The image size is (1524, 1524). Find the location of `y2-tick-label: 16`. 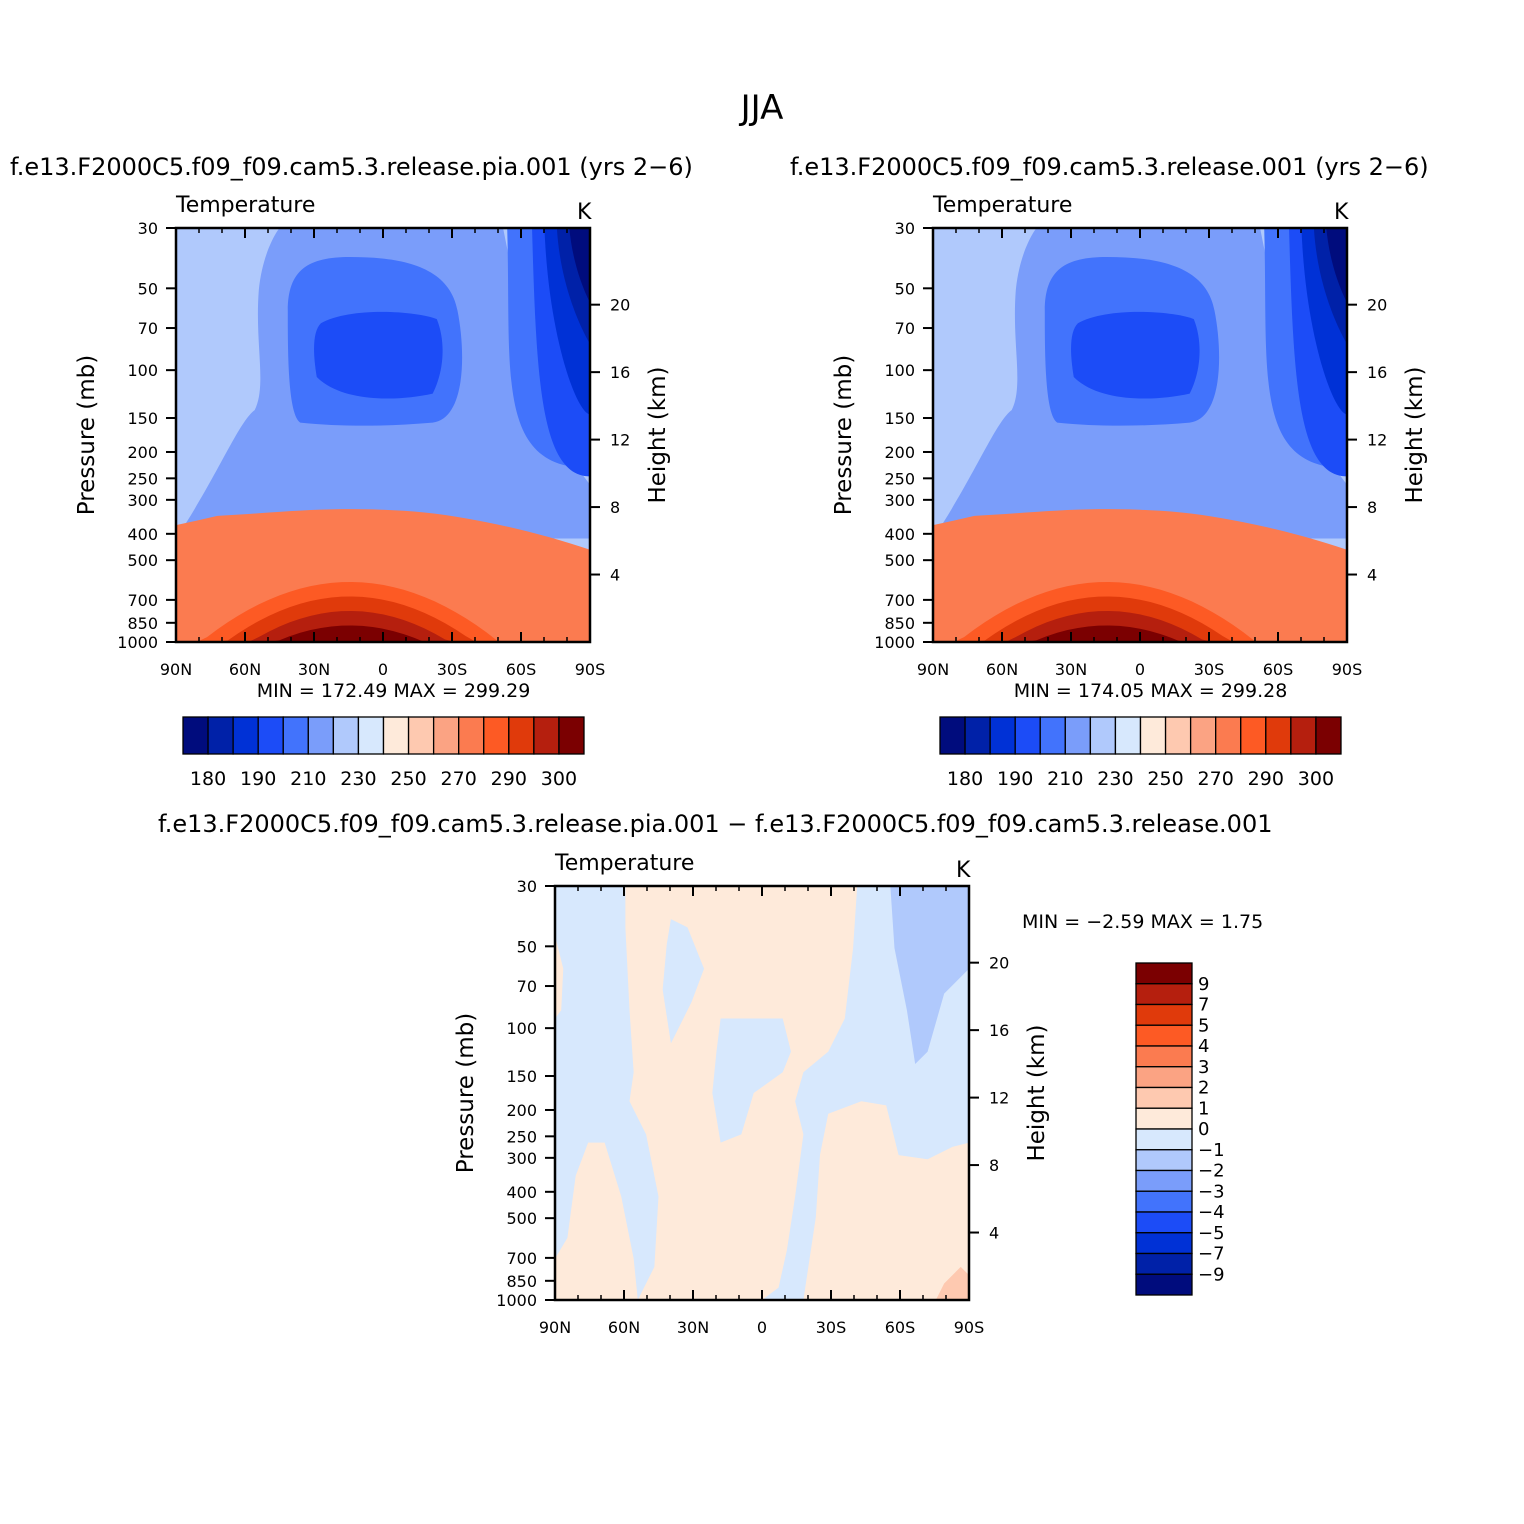

y2-tick-label: 16 is located at coordinates (999, 1030).